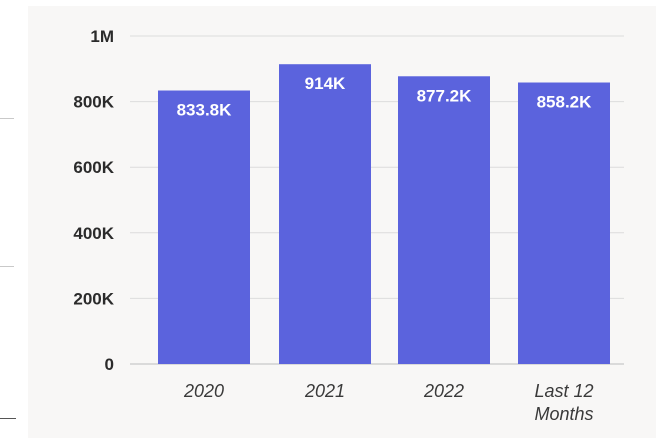 Image resolution: width=656 pixels, height=438 pixels. I want to click on x-tick-label: 2020, so click(203, 391).